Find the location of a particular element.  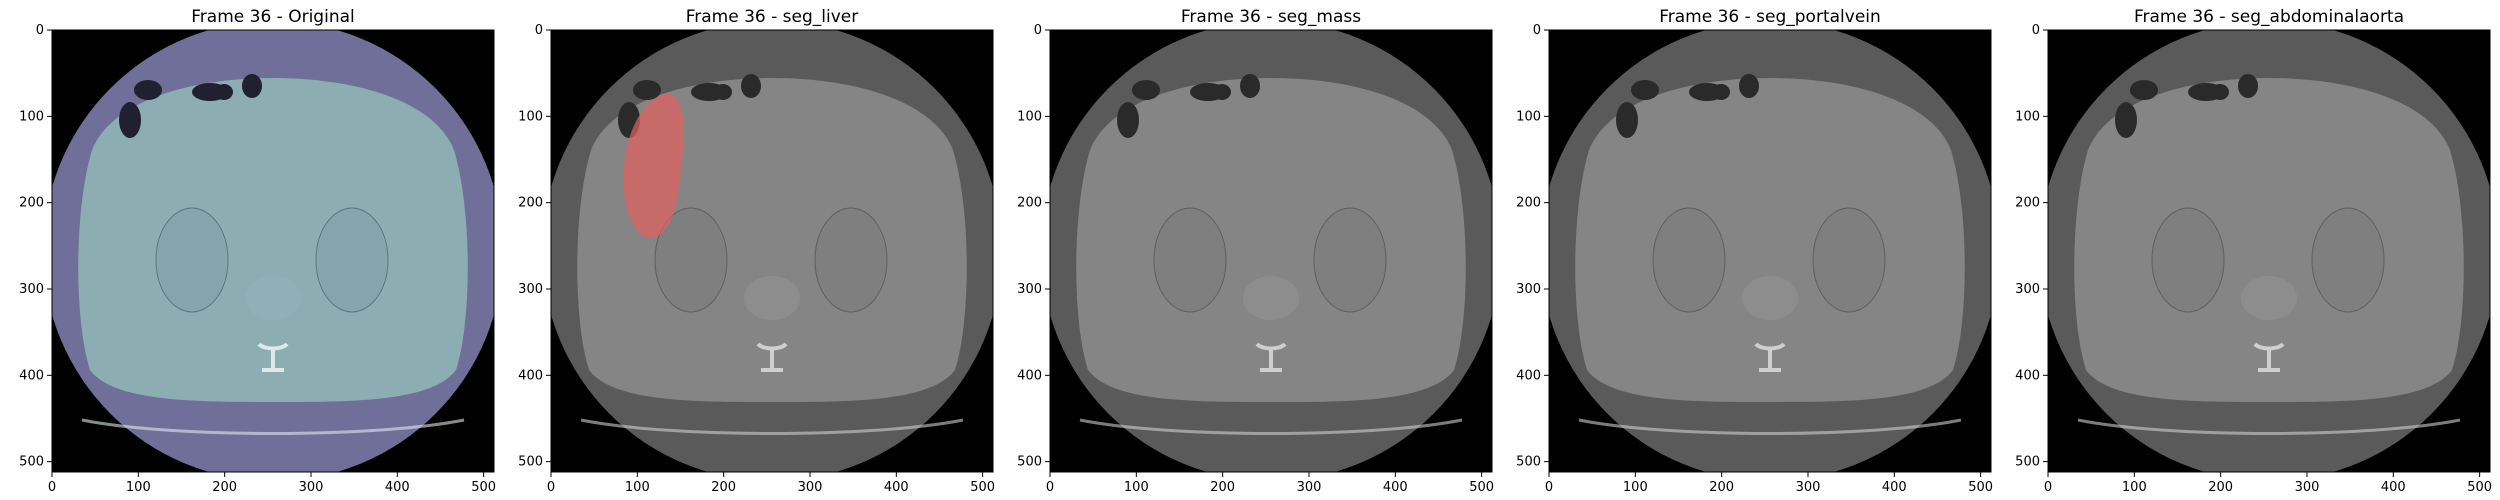

panel-title: Frame 36 - seg_mass is located at coordinates (1271, 17).